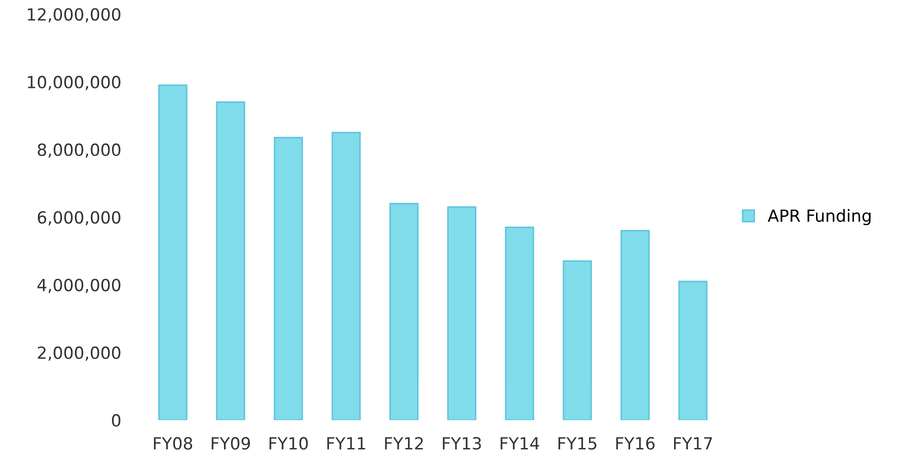 Image resolution: width=921 pixels, height=472 pixels. I want to click on y-tick-label: 0, so click(116, 420).